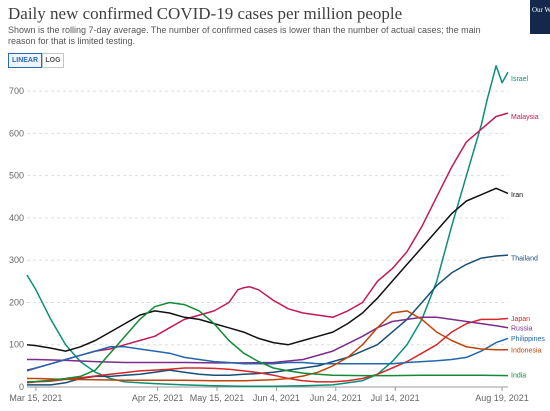 The height and width of the screenshot is (411, 550). Describe the element at coordinates (395, 398) in the screenshot. I see `x-tick-label: Jul 14, 2021` at that location.